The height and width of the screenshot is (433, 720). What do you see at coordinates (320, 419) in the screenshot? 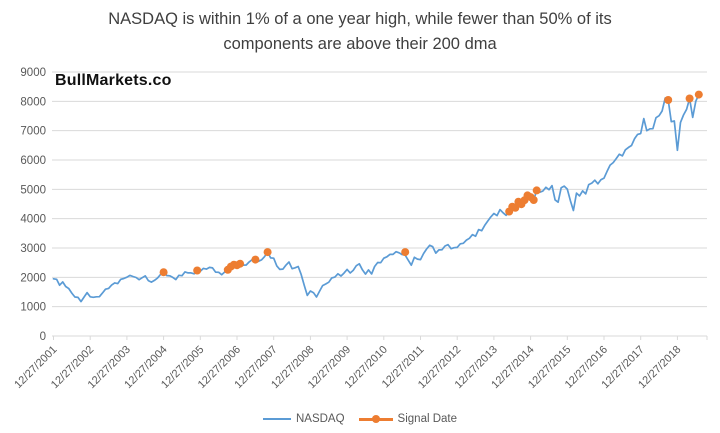
I see `legend-label-nasdaq: NASDAQ` at bounding box center [320, 419].